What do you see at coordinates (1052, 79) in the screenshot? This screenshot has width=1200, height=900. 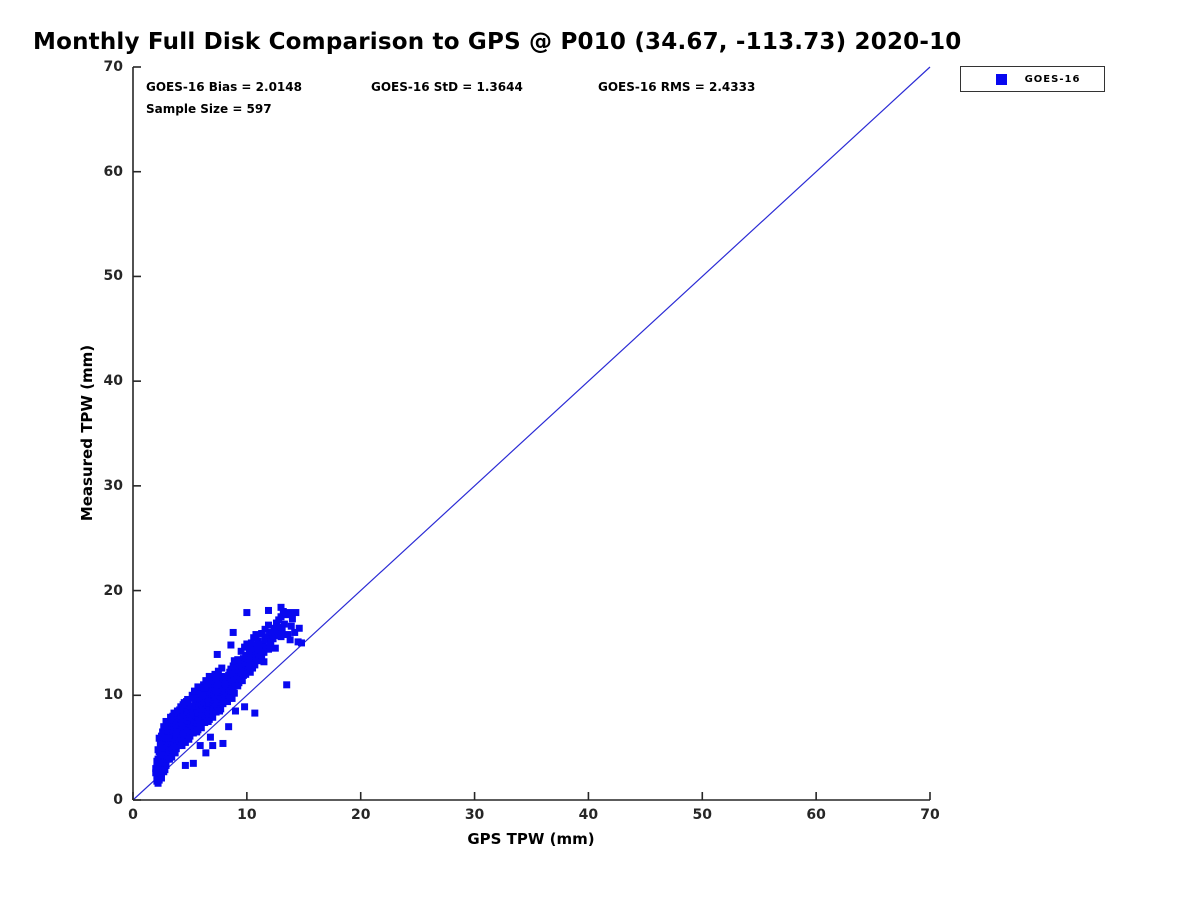 I see `legend-label: GOES-16` at bounding box center [1052, 79].